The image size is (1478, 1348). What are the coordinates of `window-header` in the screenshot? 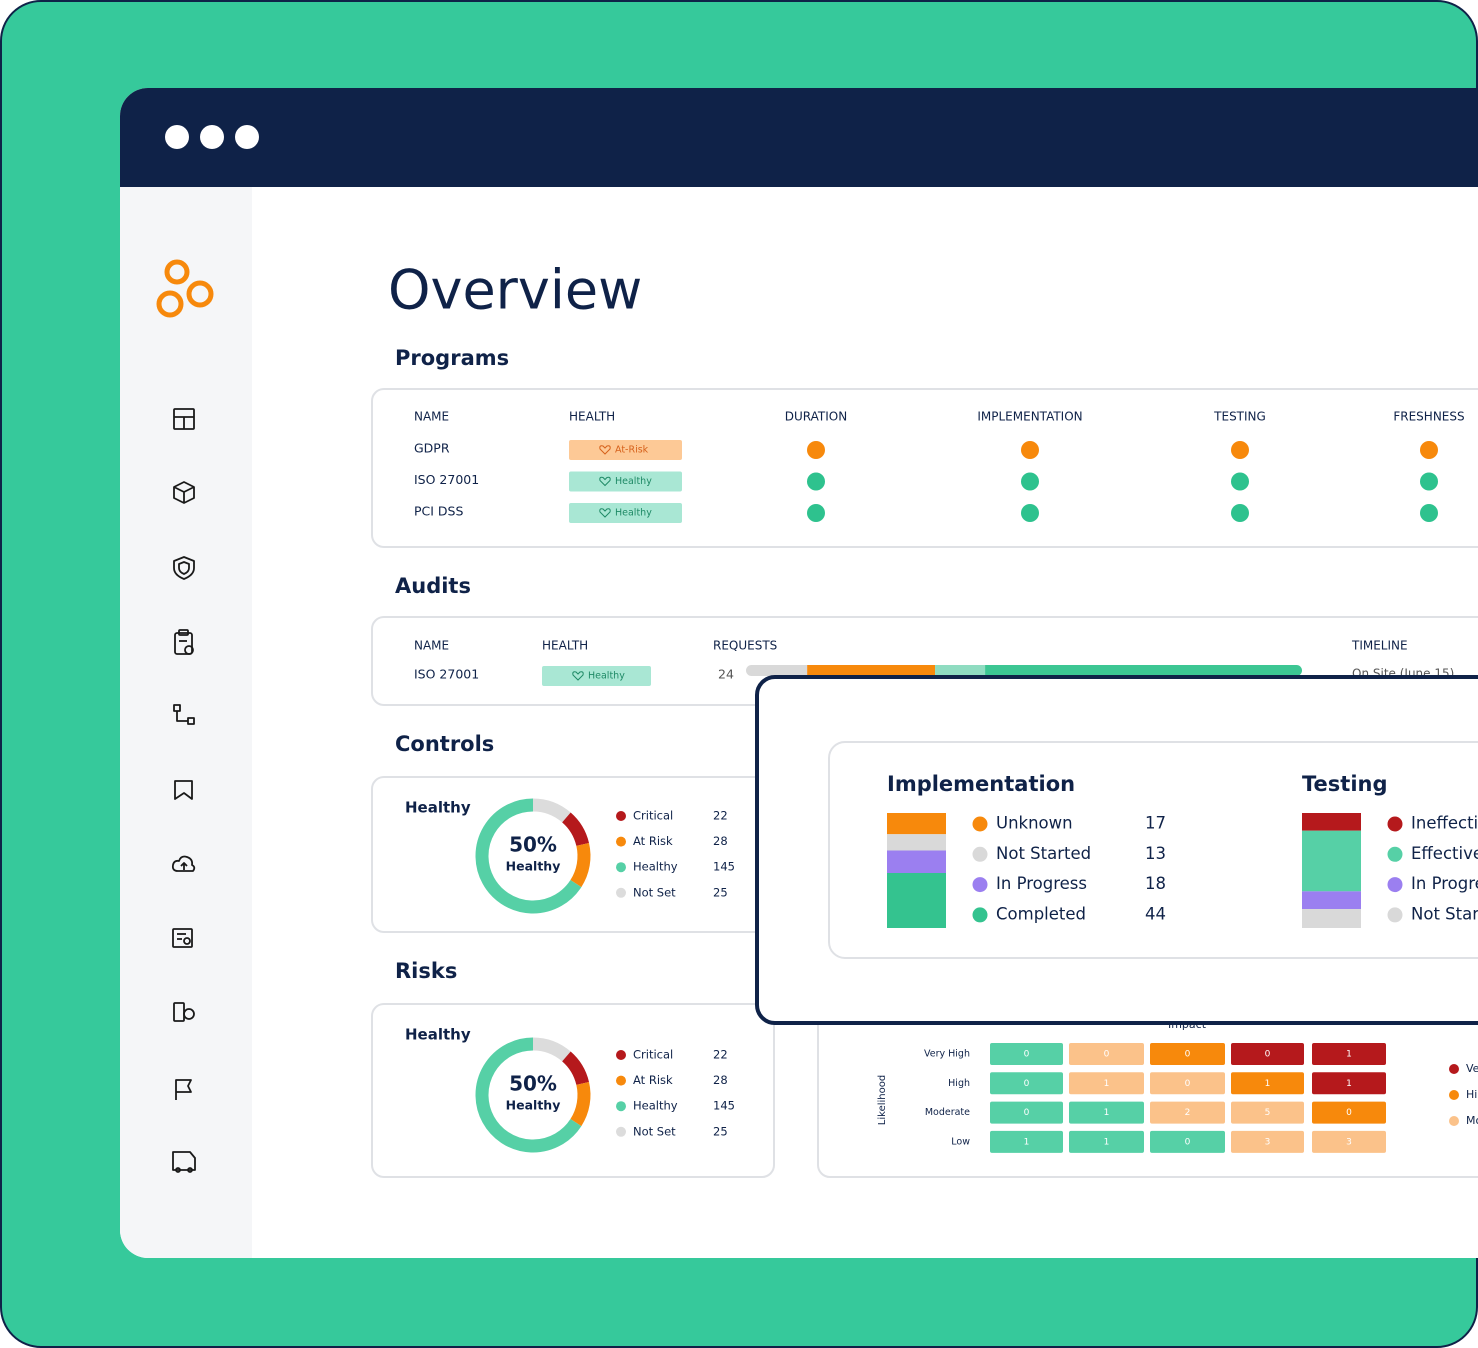 It's located at (799, 137).